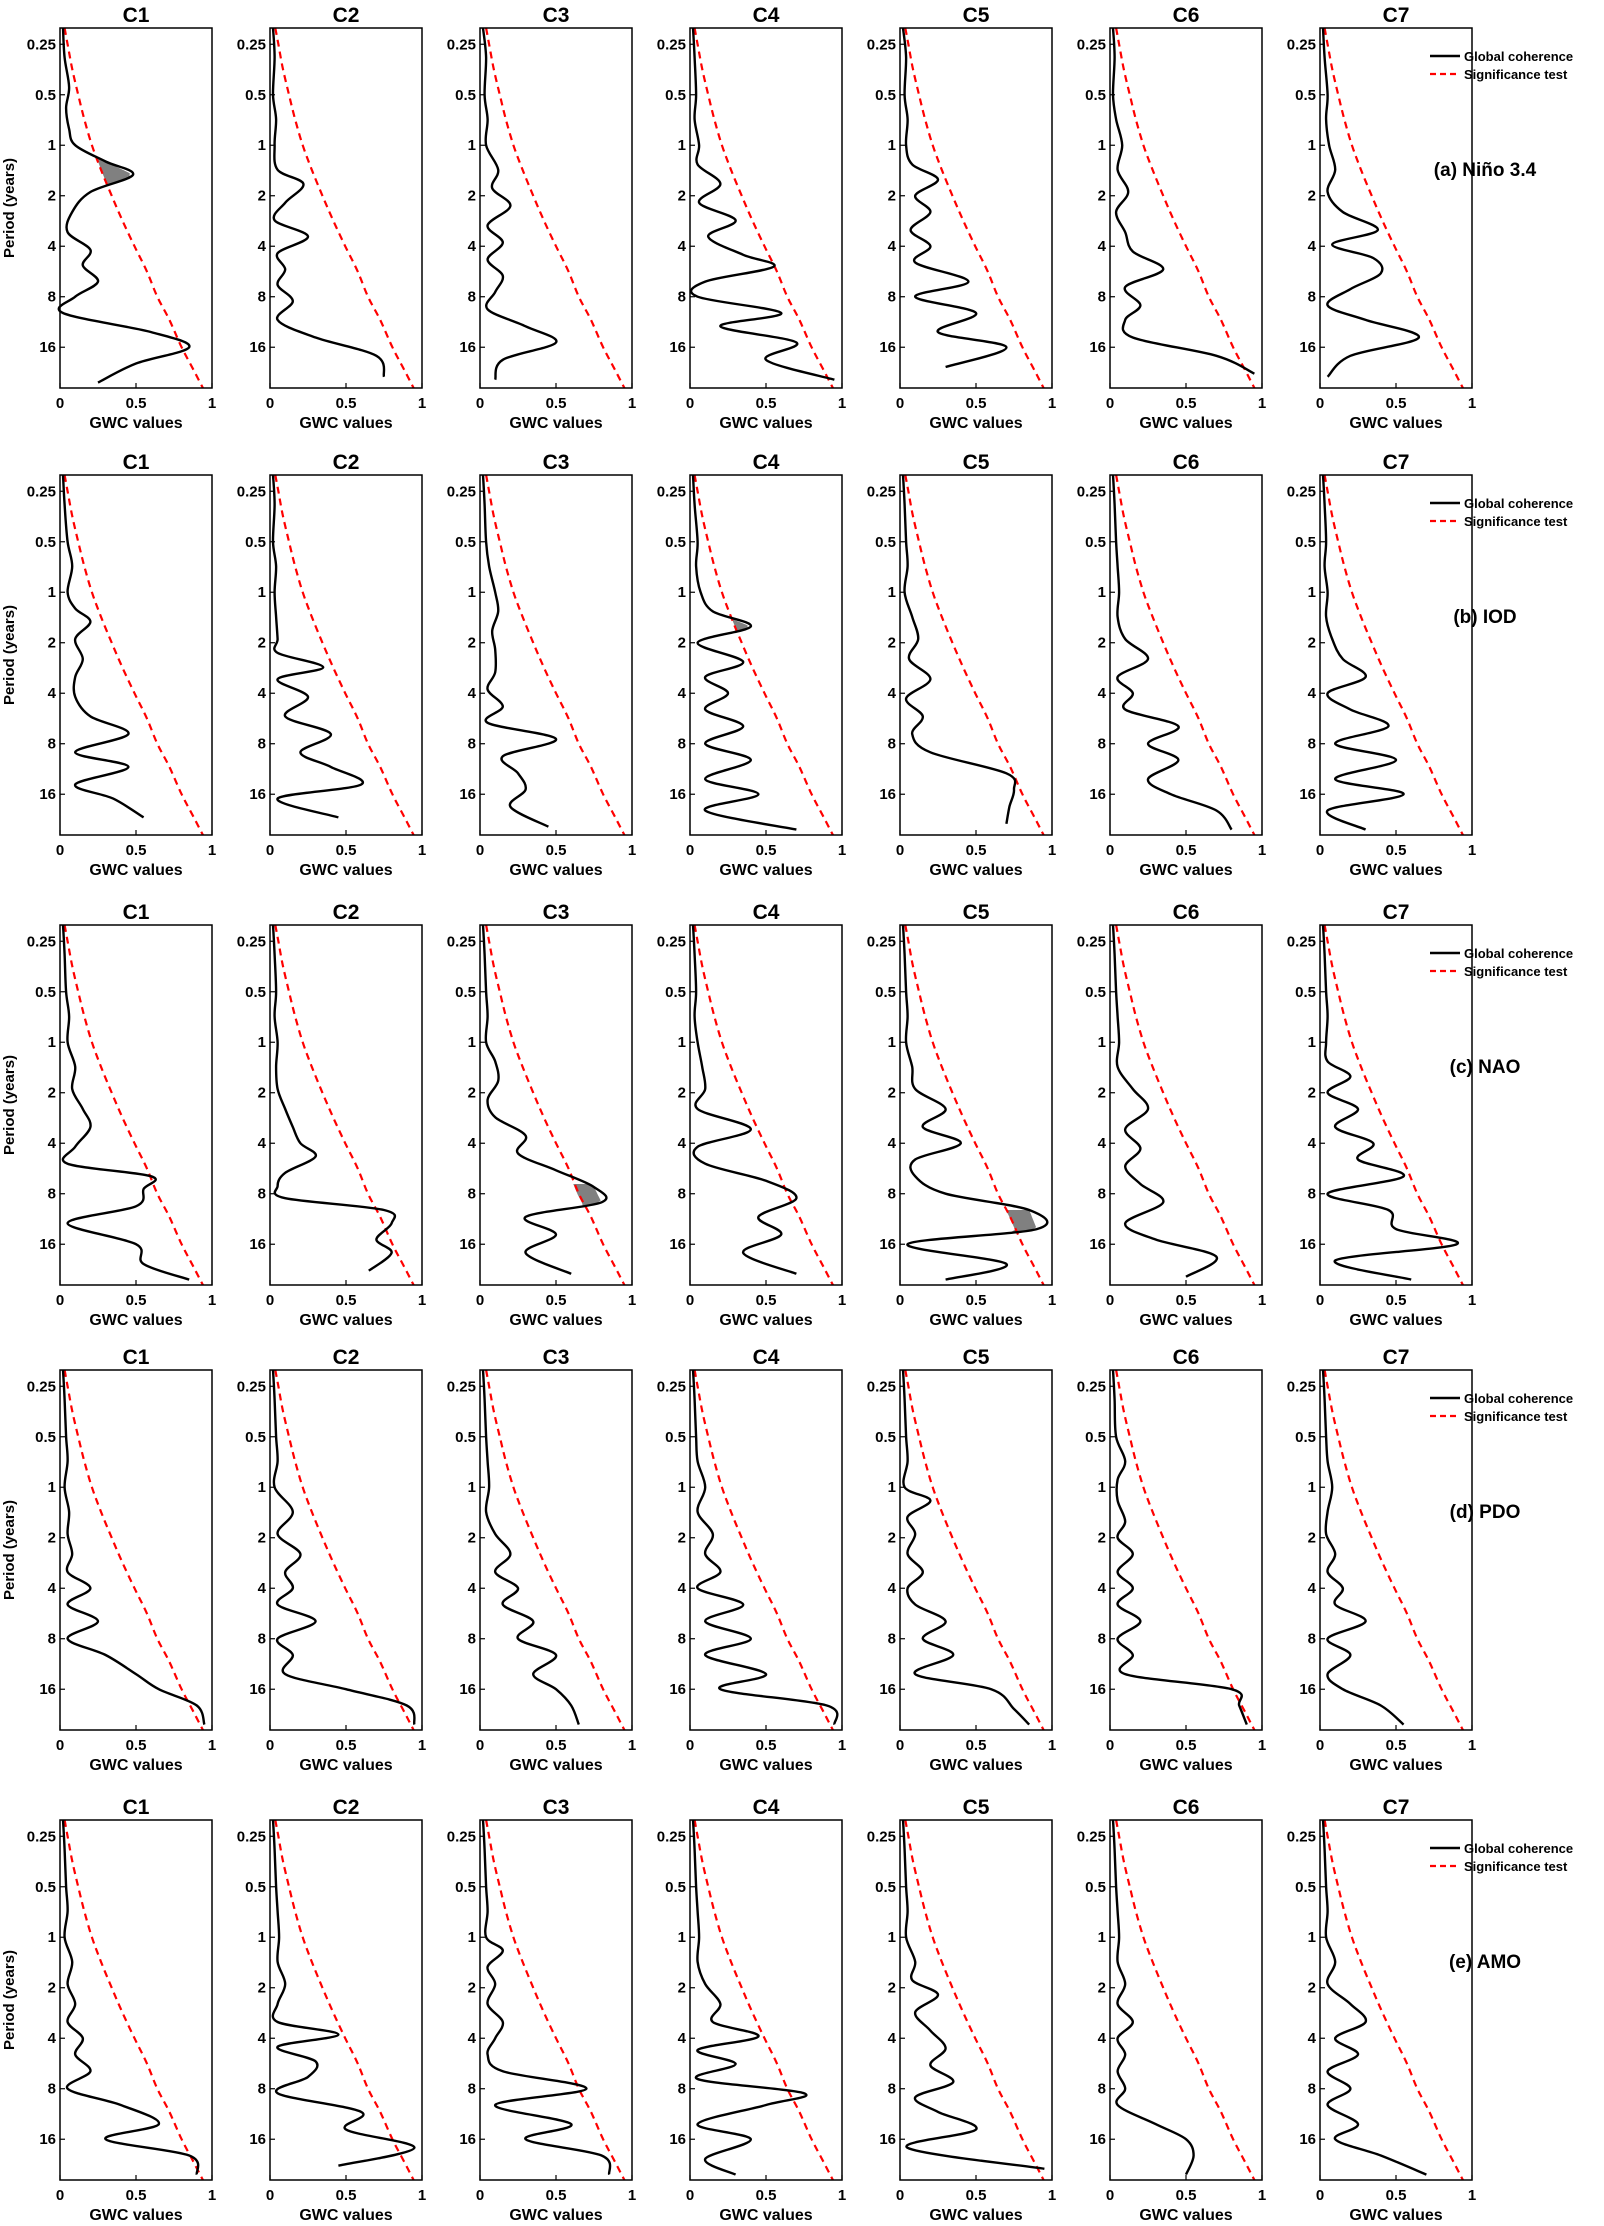  I want to click on panel-r1-c3-ytick-label: 0.25, so click(461, 44).